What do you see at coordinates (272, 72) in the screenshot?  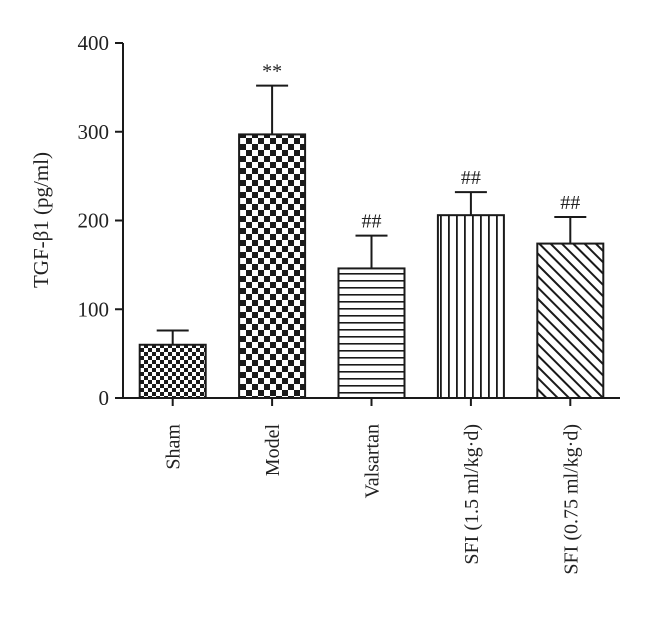 I see `significance-label: **` at bounding box center [272, 72].